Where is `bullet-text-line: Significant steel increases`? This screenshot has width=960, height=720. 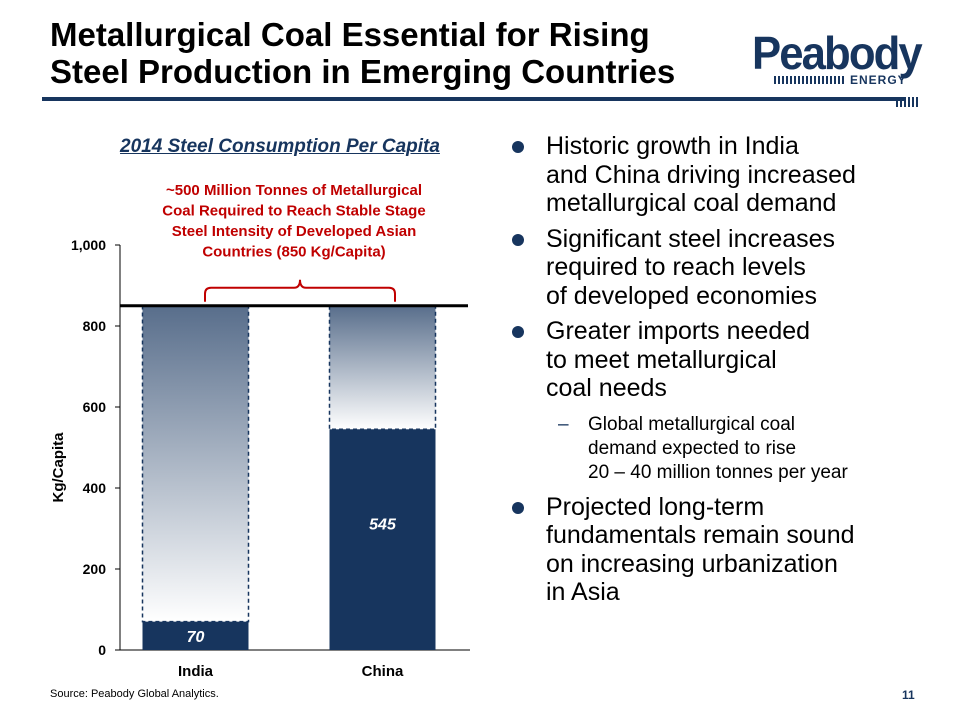
bullet-text-line: Significant steel increases is located at coordinates (691, 238).